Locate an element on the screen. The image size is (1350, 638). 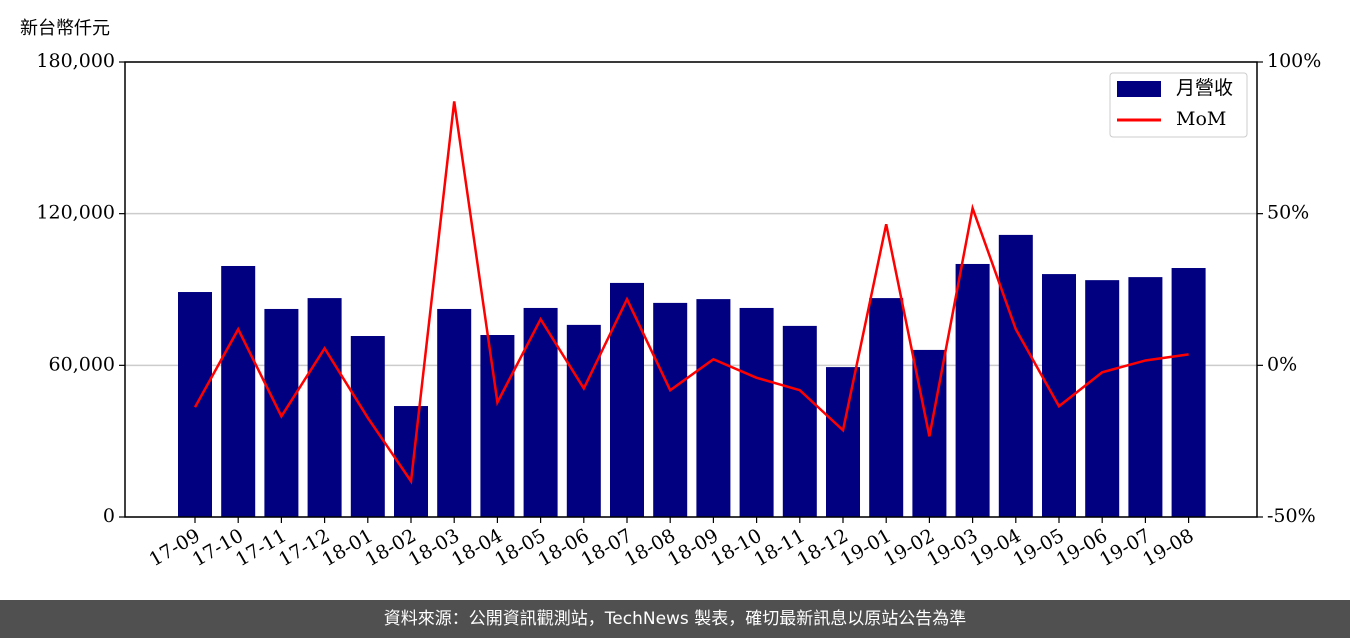
y-tick-label: 180,000 is located at coordinates (75, 61).